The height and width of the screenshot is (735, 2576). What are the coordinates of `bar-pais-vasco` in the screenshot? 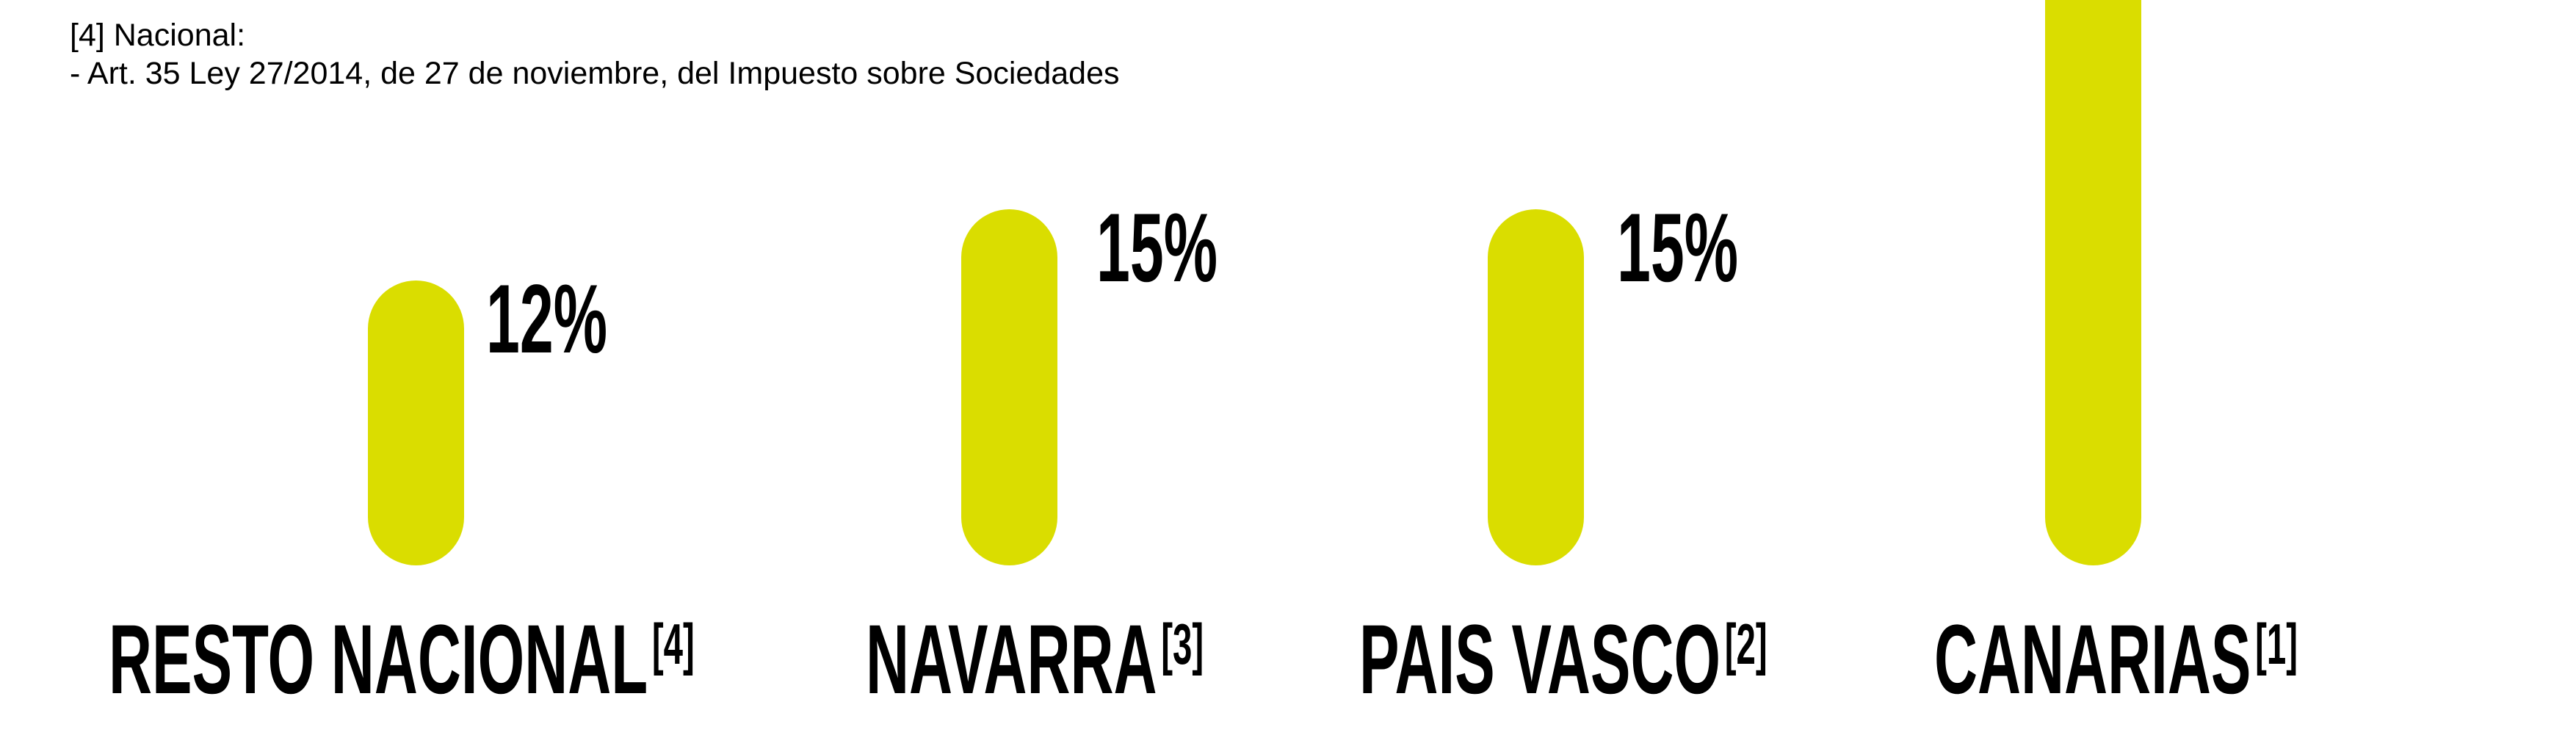 It's located at (1536, 387).